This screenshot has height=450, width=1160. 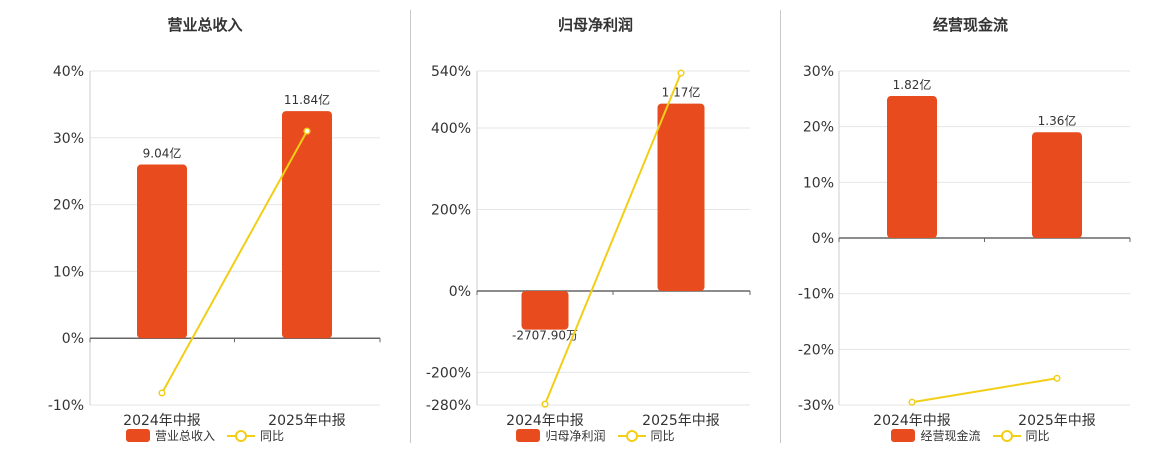 I want to click on legend-item-bar: 归母净利润, so click(x=561, y=435).